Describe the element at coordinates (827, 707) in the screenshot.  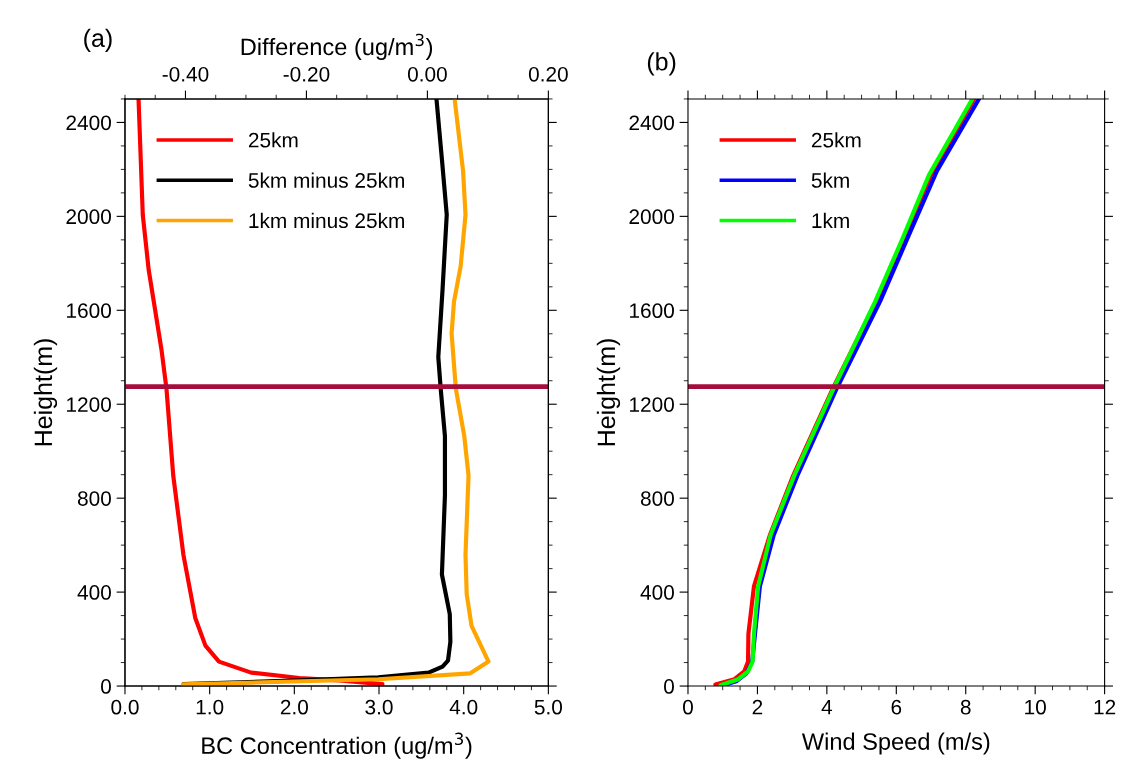
I see `x-tick-label: 4` at that location.